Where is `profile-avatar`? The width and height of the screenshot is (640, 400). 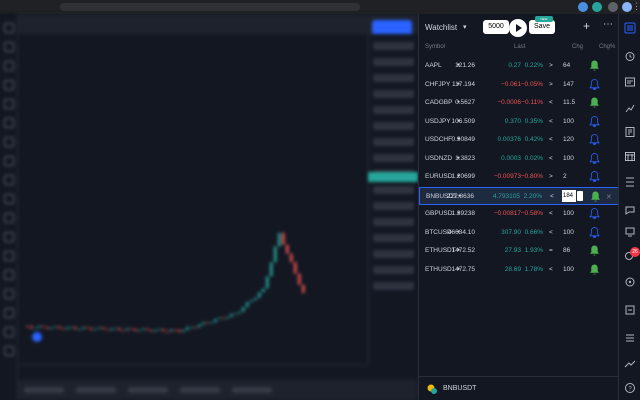
profile-avatar is located at coordinates (627, 7).